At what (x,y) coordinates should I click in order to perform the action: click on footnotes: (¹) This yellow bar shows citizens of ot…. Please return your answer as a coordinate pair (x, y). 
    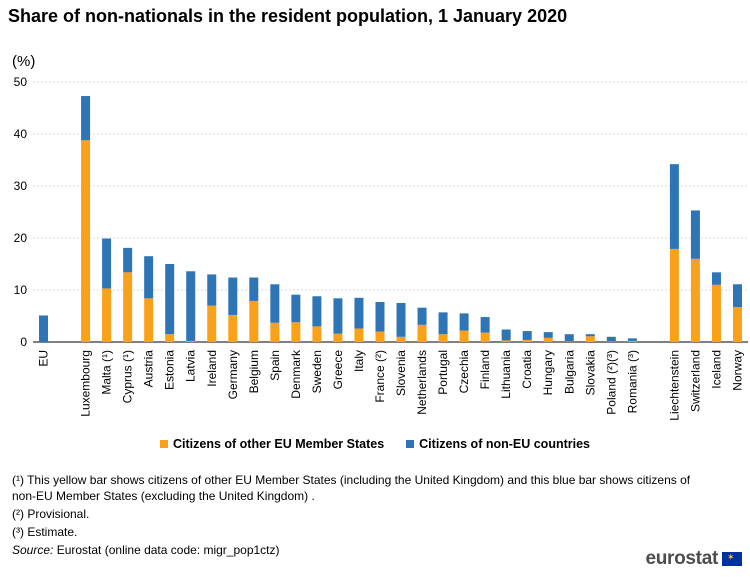
    Looking at the image, I should click on (362, 516).